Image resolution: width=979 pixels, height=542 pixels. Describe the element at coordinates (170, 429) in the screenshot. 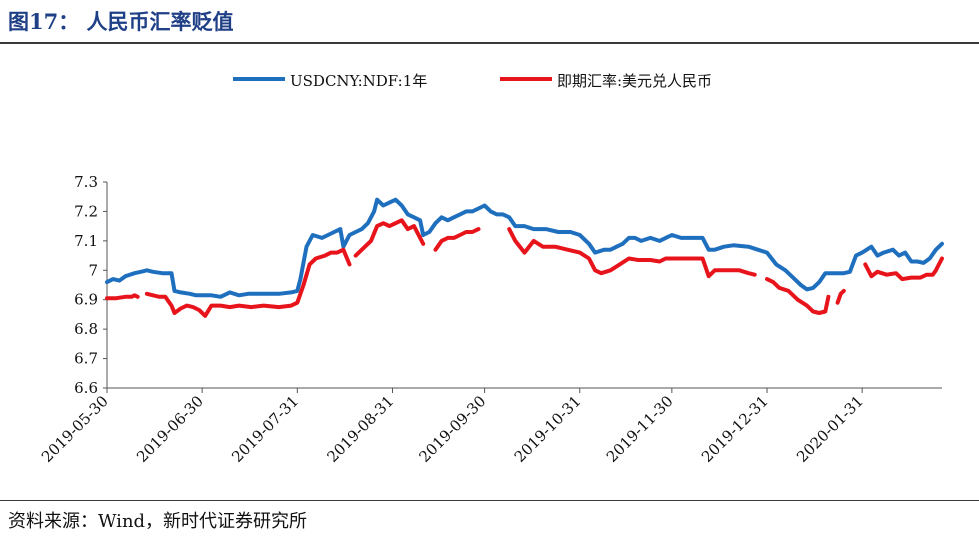

I see `x-tick-label: 2019-06-30` at that location.